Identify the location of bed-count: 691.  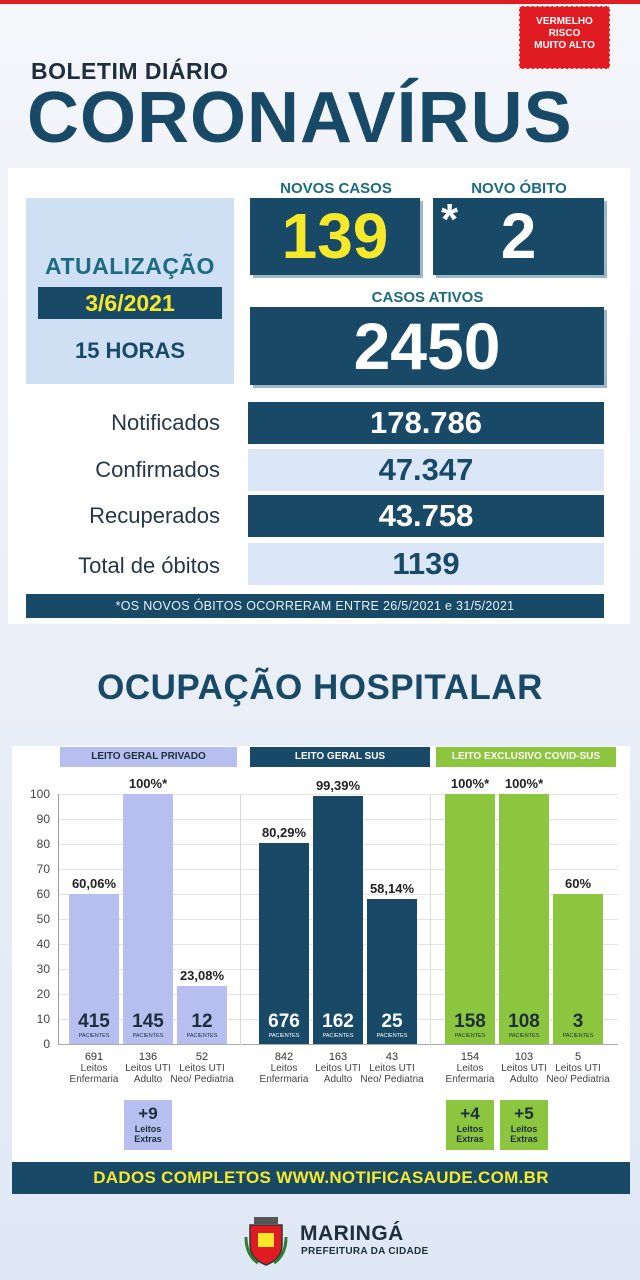
(94, 1057).